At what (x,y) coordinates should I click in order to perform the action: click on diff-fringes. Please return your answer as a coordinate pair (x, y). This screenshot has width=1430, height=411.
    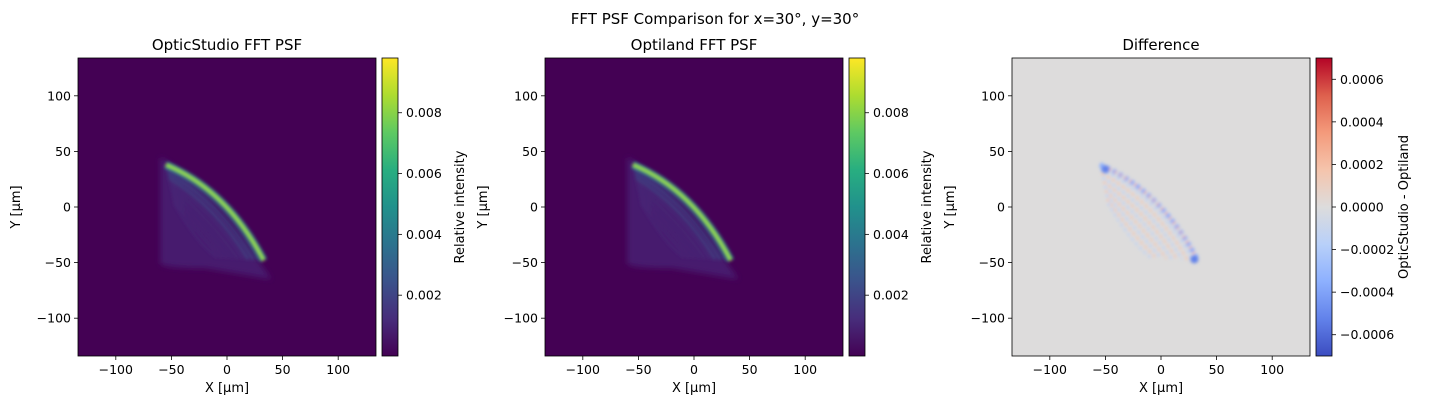
    Looking at the image, I should click on (1147, 214).